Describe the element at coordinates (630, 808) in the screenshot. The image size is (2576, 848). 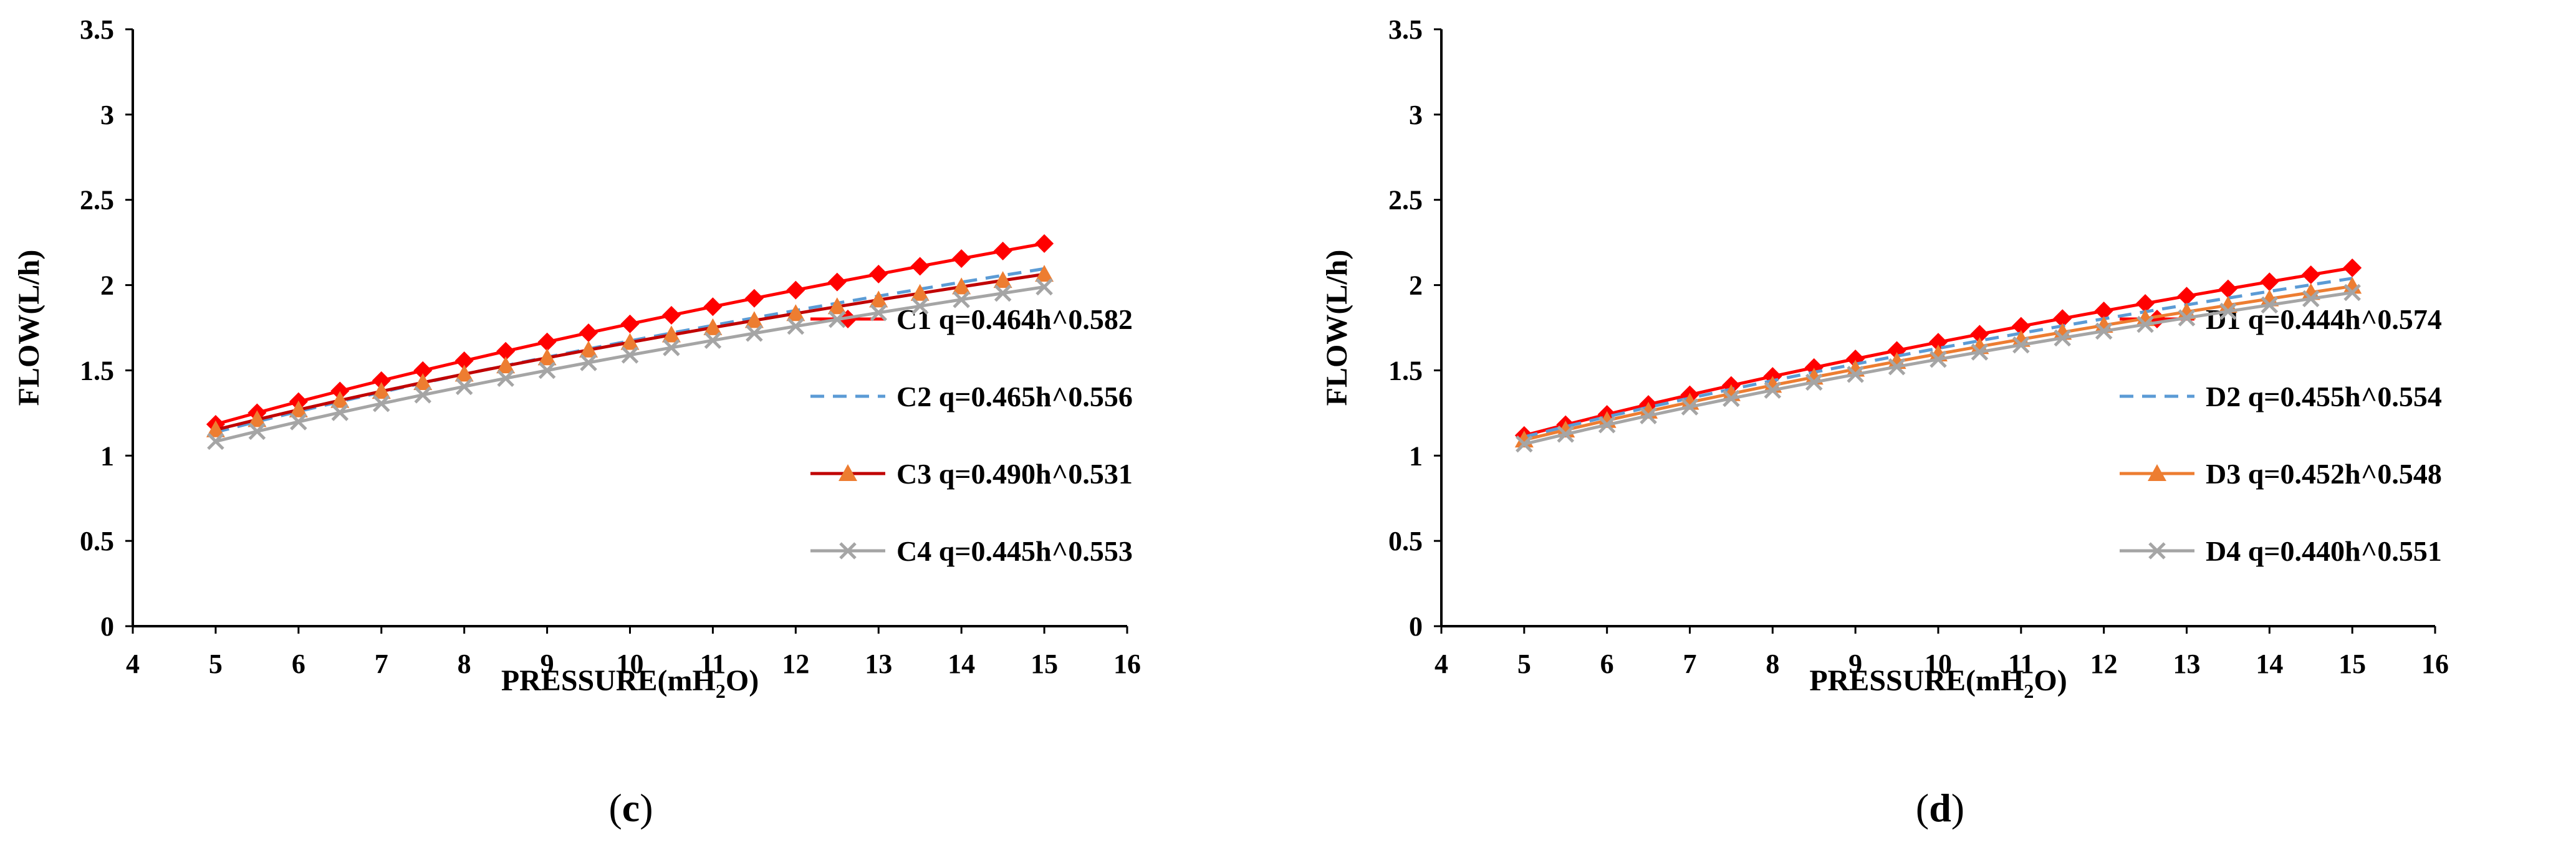
I see `panel-caption: (c)` at that location.